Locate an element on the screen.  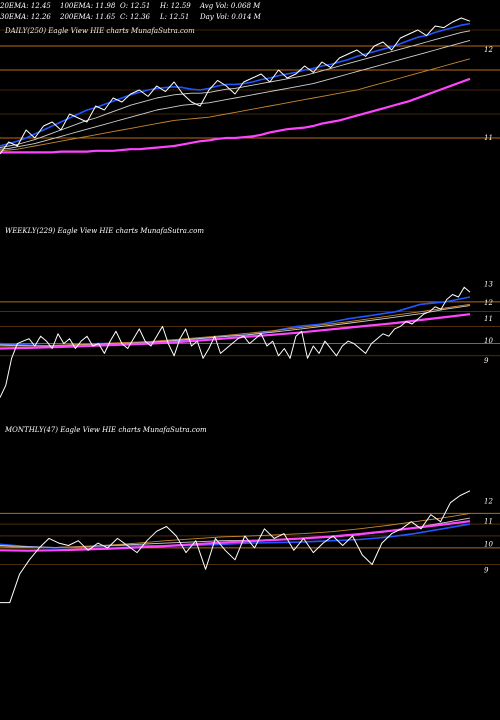
header-day-vol: Day Vol: 0.014 M is located at coordinates (230, 17).